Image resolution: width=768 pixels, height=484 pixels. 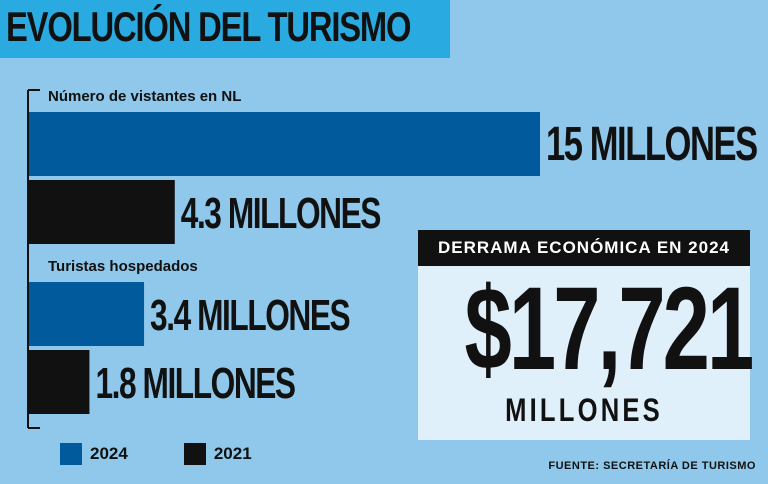 I want to click on group-label-0: Número de vistantes en NL, so click(x=144, y=96).